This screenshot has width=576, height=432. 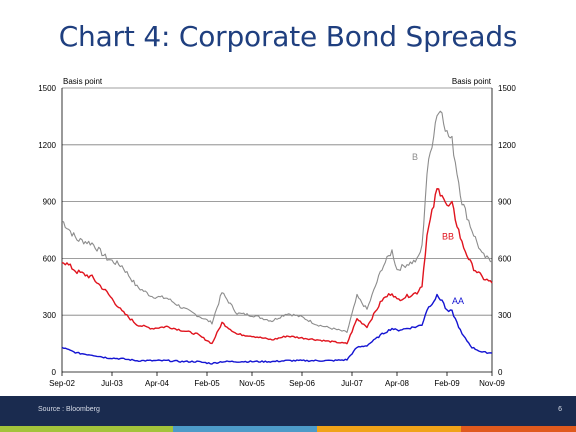 What do you see at coordinates (415, 157) in the screenshot?
I see `series-label-b: B` at bounding box center [415, 157].